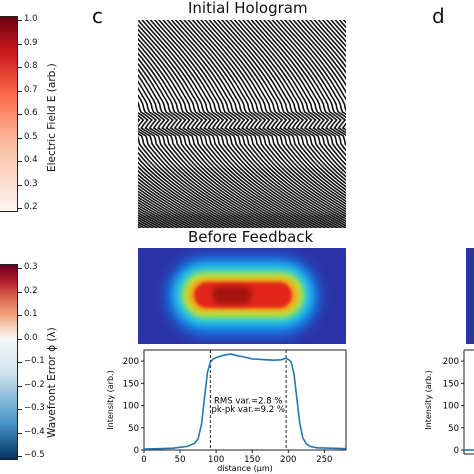  Describe the element at coordinates (451, 362) in the screenshot. I see `panel-d-y-tick-label: 200` at that location.